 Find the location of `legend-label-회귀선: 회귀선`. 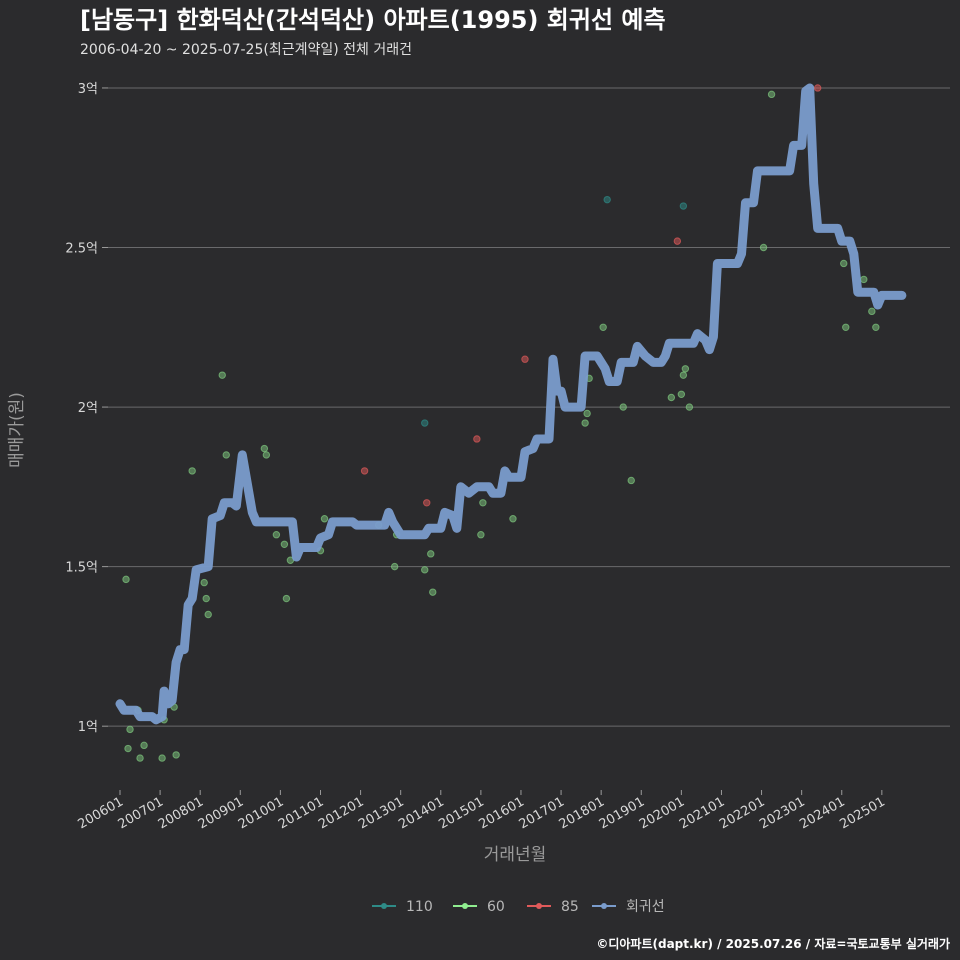

legend-label-회귀선: 회귀선 is located at coordinates (645, 907).